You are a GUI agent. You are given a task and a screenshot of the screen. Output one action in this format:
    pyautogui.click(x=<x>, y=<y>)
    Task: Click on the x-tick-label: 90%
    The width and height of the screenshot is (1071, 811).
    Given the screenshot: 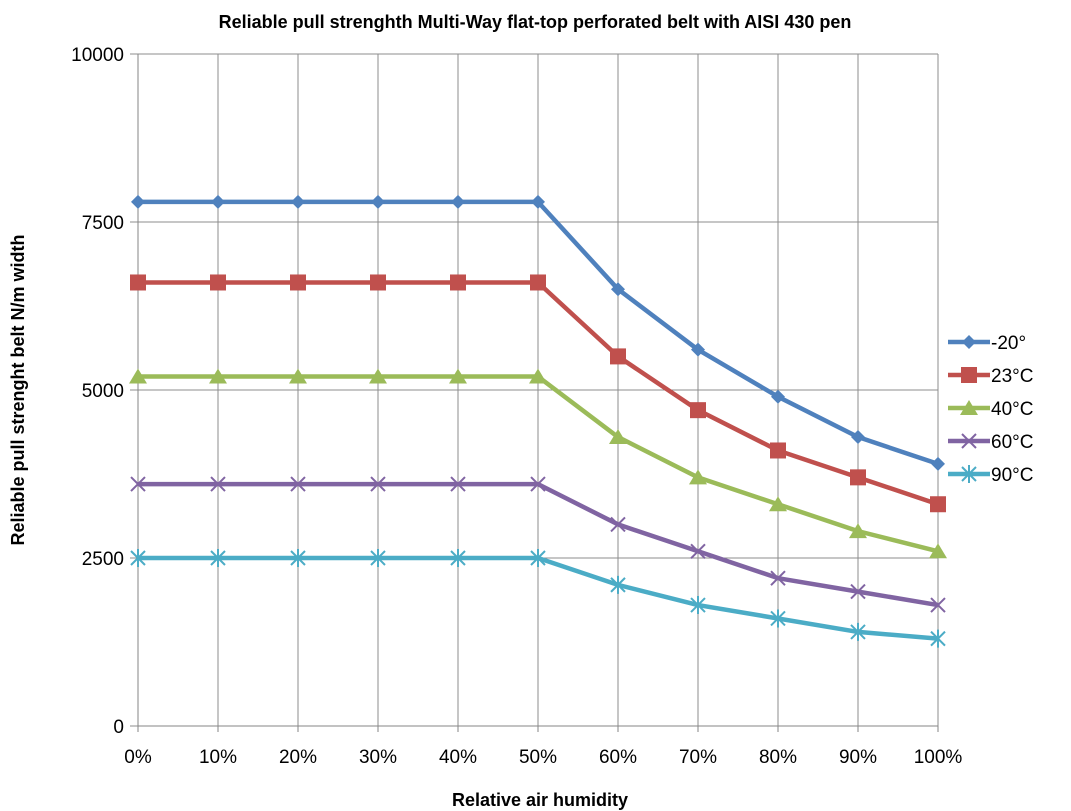 What is the action you would take?
    pyautogui.click(x=858, y=757)
    